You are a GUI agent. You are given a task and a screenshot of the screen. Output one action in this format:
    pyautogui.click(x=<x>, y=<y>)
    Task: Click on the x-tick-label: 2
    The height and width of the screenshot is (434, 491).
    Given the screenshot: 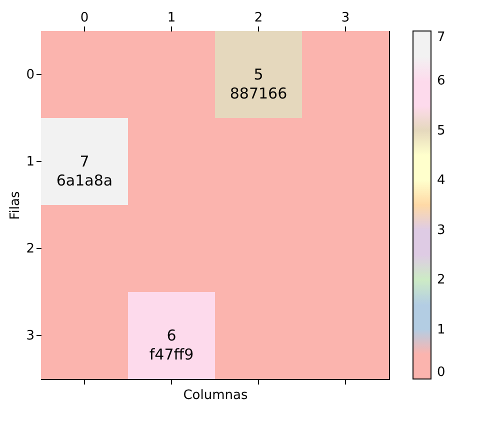 What is the action you would take?
    pyautogui.click(x=258, y=18)
    